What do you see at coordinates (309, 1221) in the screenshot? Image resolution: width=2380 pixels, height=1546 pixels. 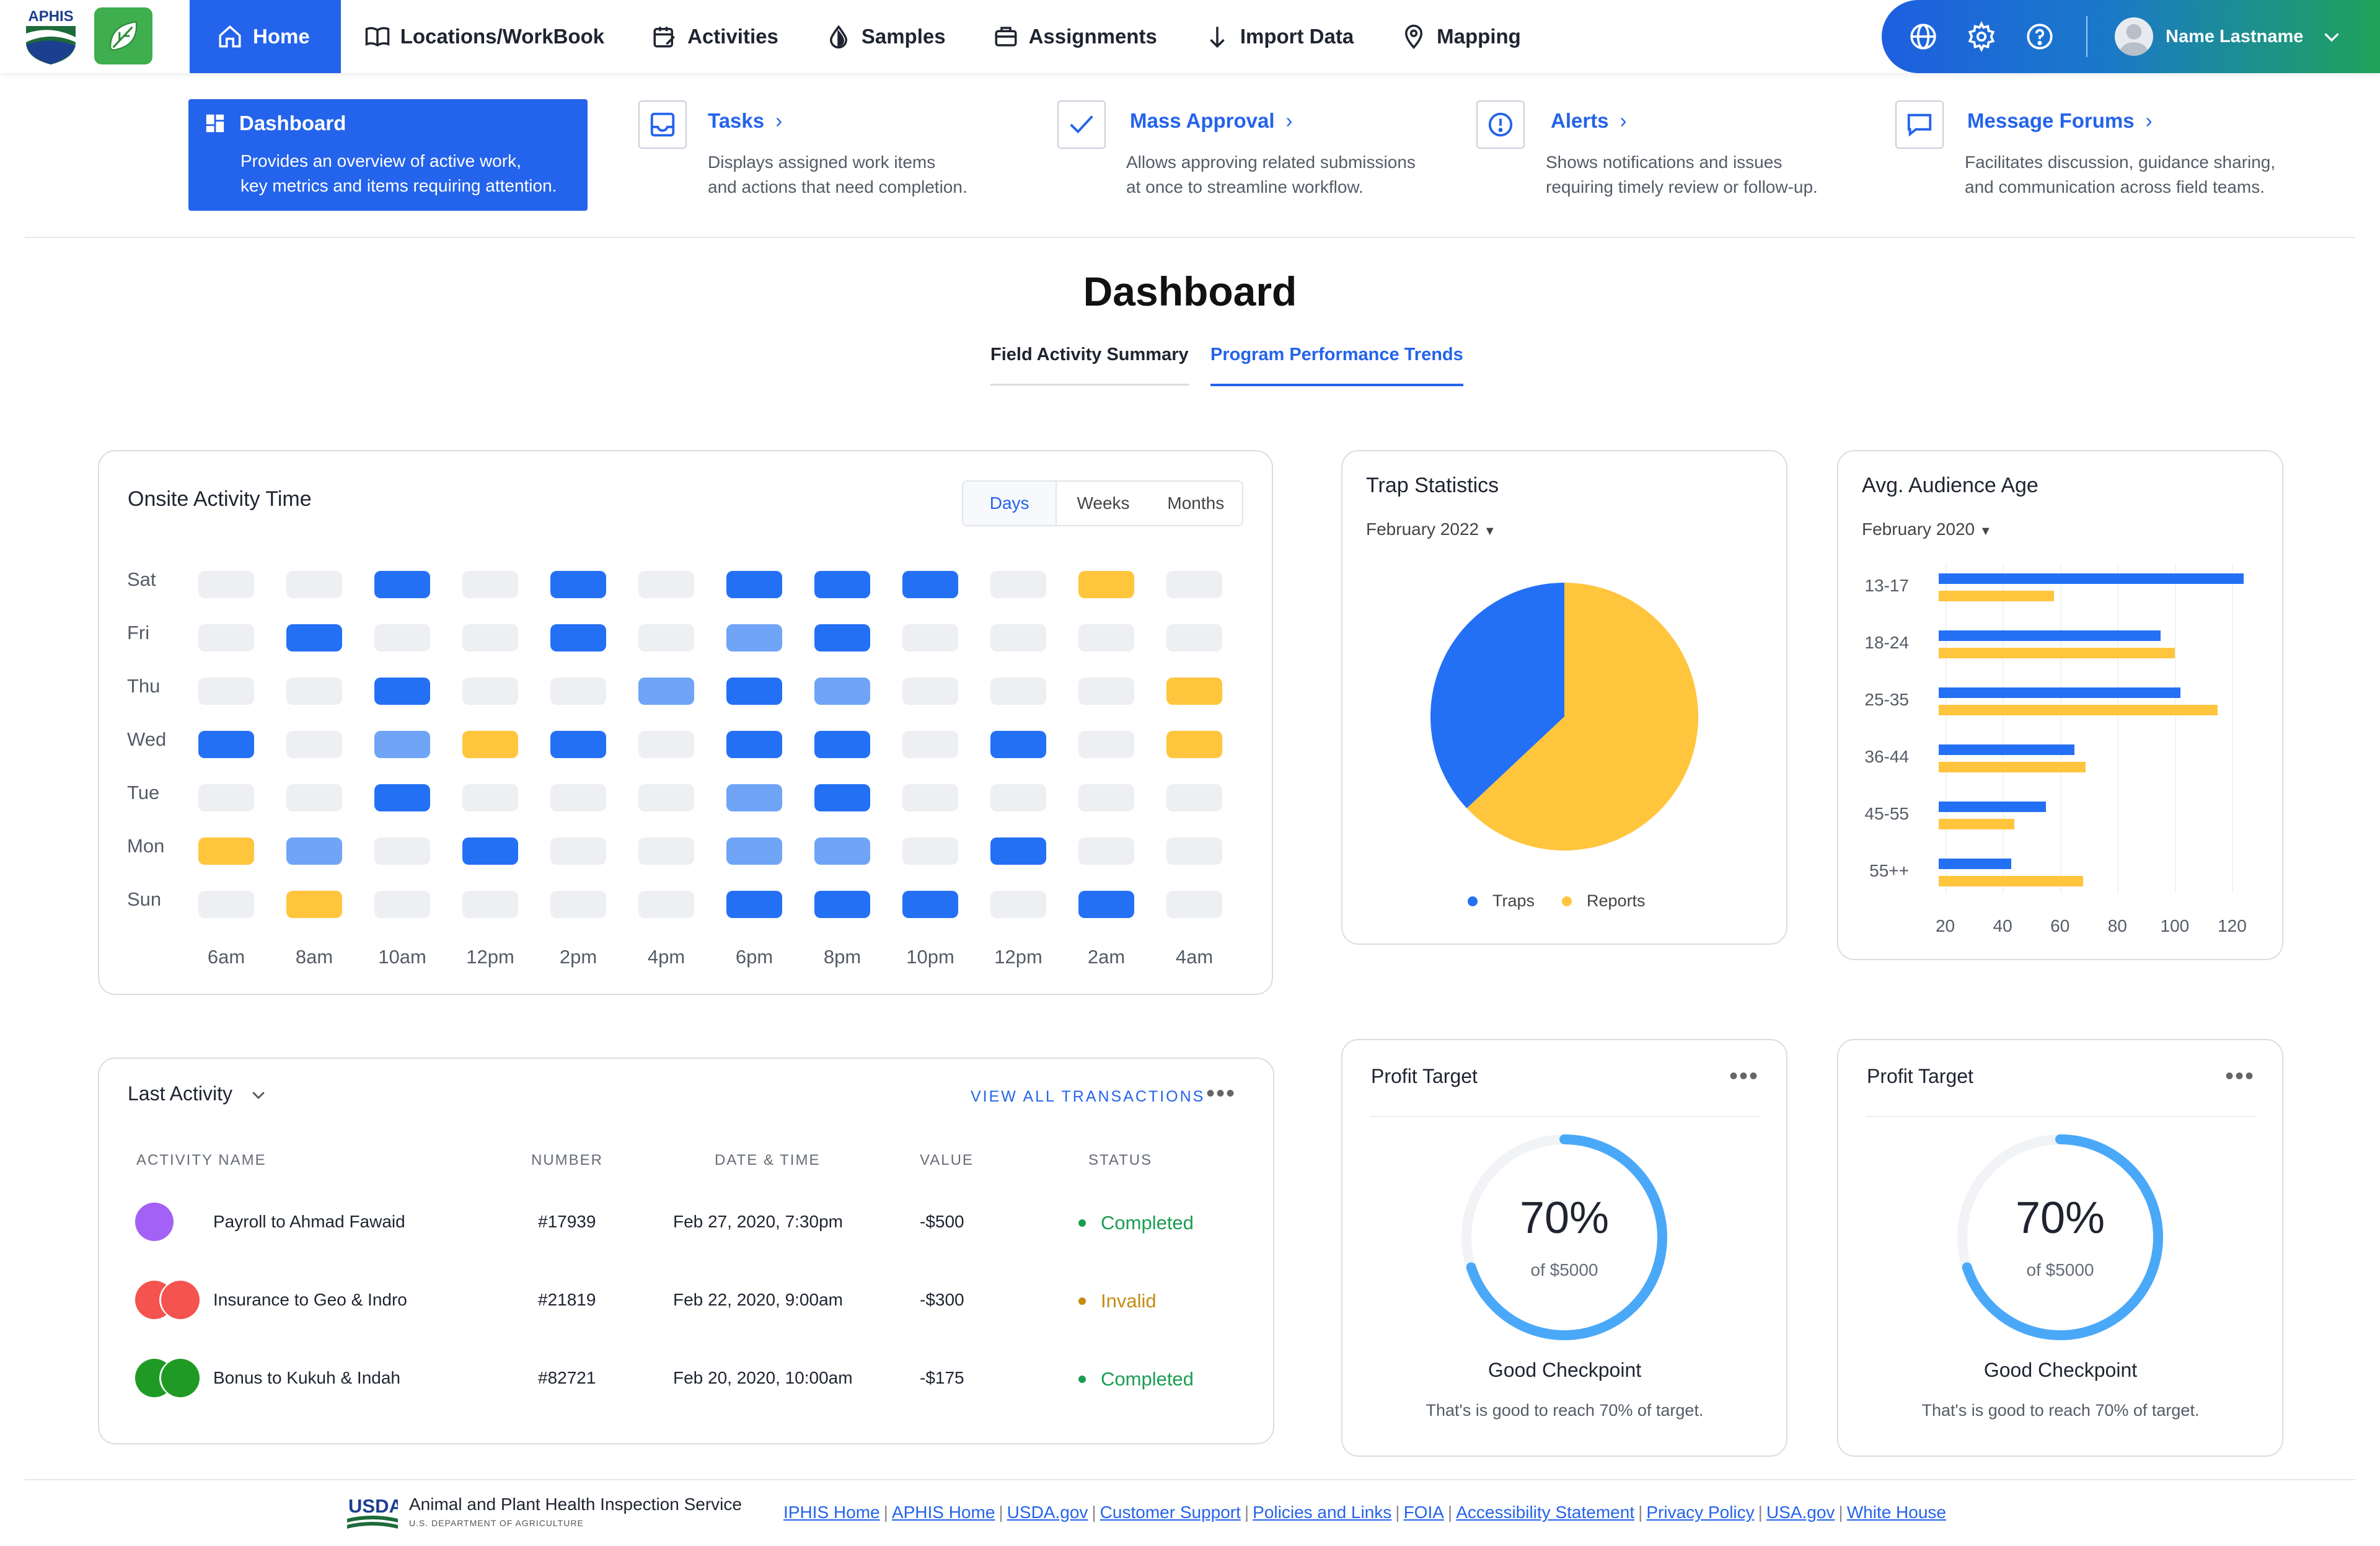 I see `activity-name: Payroll to Ahmad Fawaid` at bounding box center [309, 1221].